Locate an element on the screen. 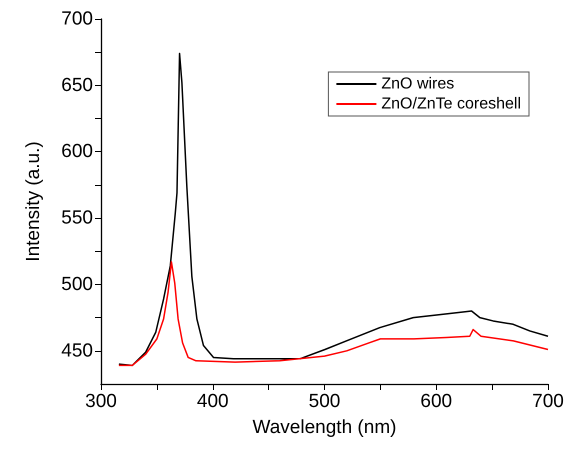 The height and width of the screenshot is (458, 569). x-tick-label: 300 is located at coordinates (101, 401).